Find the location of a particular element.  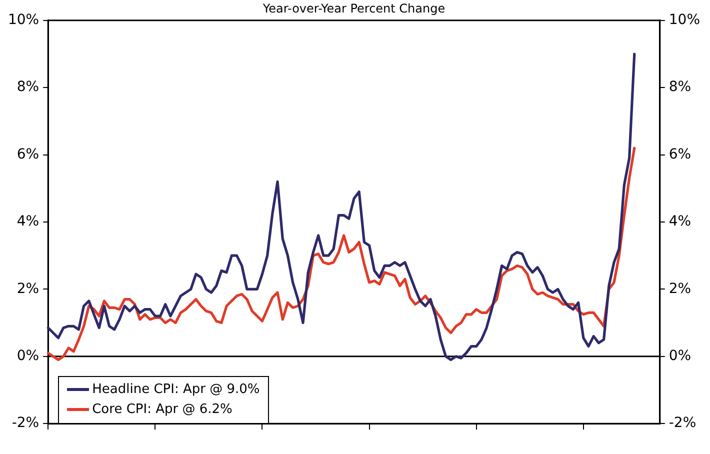

chart-title: Year-over-Year Percent Change is located at coordinates (354, 8).